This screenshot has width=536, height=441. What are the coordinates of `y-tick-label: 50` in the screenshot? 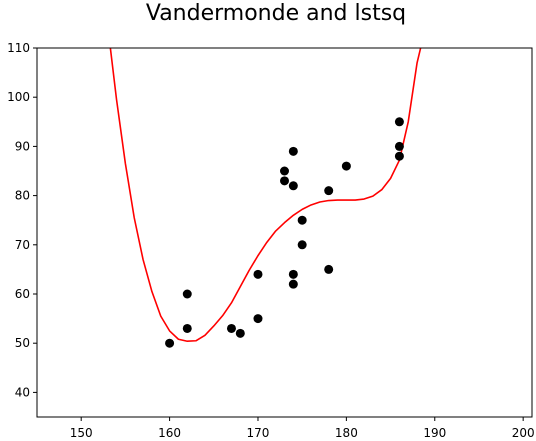 It's located at (22, 343).